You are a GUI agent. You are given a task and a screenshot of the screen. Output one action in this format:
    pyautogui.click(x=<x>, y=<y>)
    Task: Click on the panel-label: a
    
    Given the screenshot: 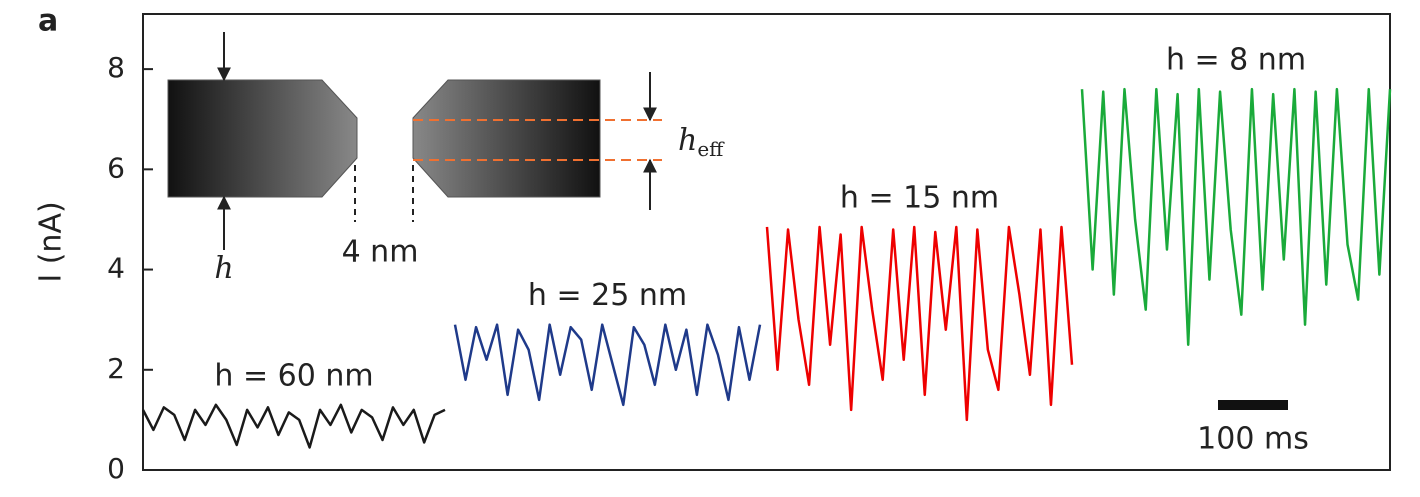 What is the action you would take?
    pyautogui.click(x=48, y=21)
    